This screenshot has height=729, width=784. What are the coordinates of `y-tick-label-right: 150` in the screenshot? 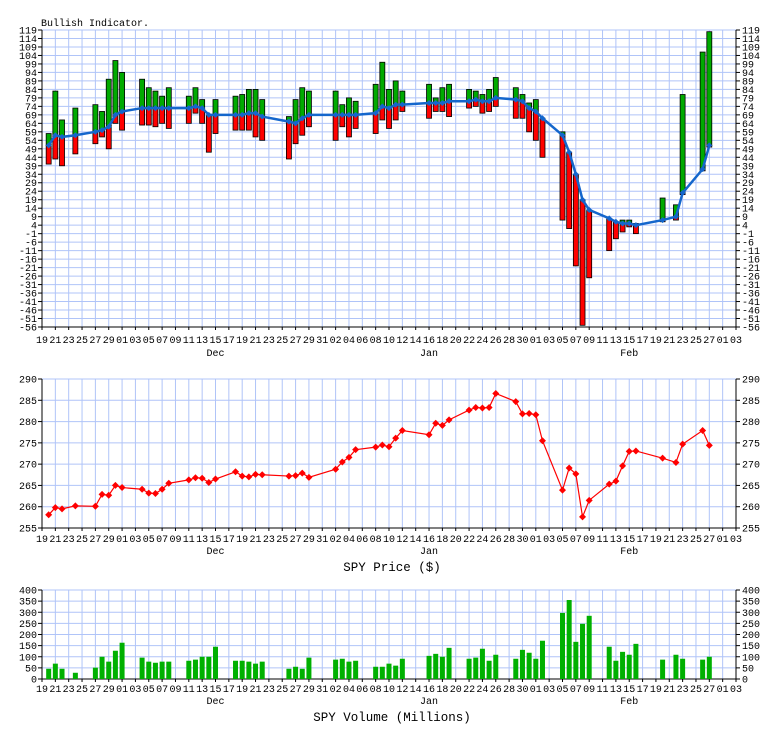 It's located at (751, 647).